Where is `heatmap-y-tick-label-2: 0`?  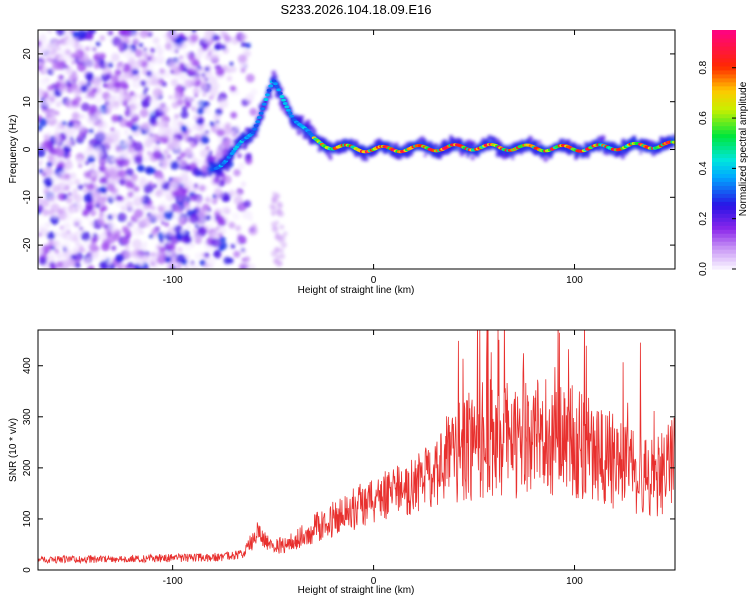
heatmap-y-tick-label-2: 0 is located at coordinates (27, 149).